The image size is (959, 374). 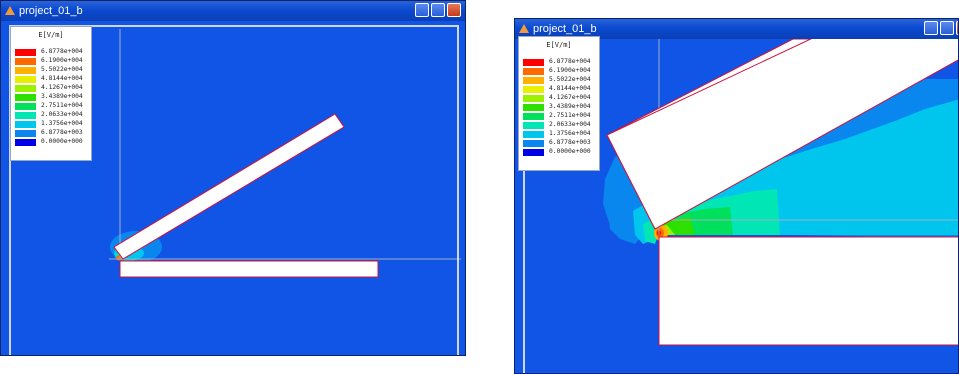 What do you see at coordinates (458, 190) in the screenshot?
I see `plot-border-right` at bounding box center [458, 190].